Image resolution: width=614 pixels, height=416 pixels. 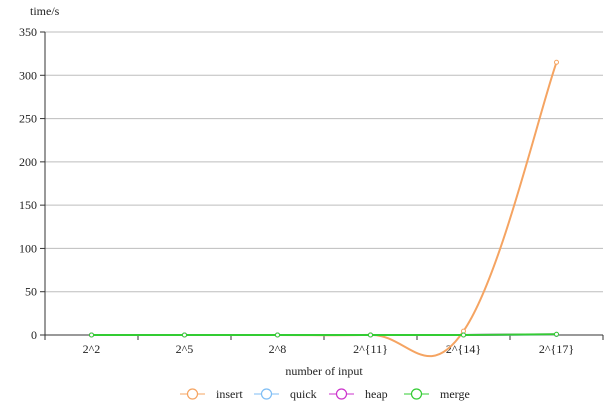 I want to click on legend-item-quick: quick, so click(x=285, y=394).